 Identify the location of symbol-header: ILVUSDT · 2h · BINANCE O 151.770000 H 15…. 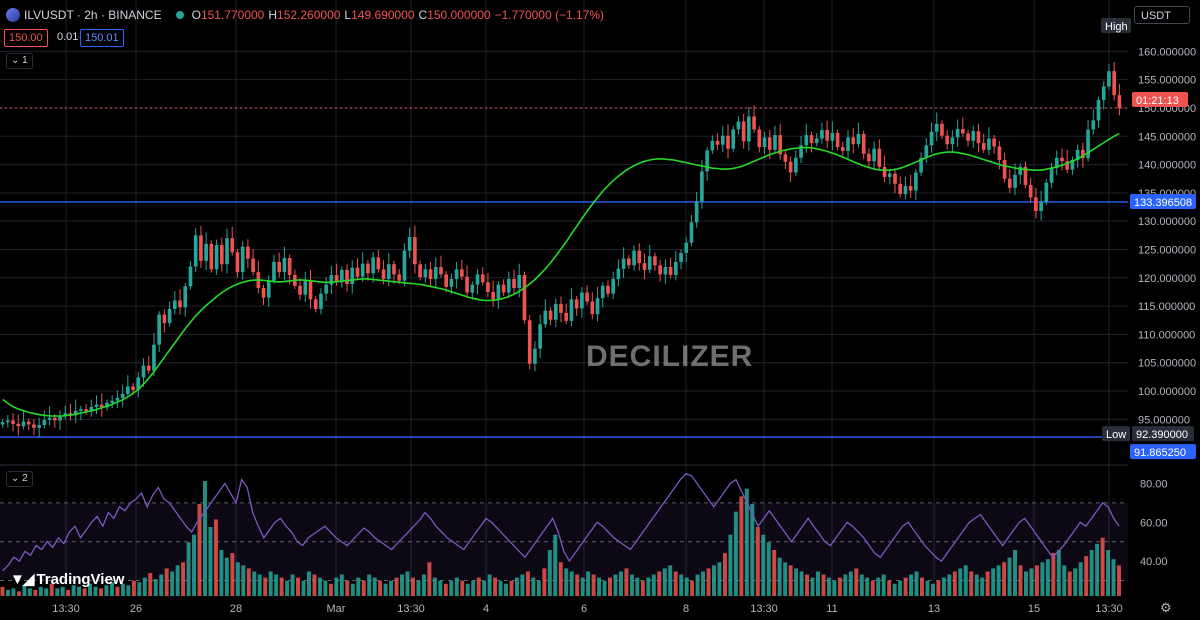
(302, 15).